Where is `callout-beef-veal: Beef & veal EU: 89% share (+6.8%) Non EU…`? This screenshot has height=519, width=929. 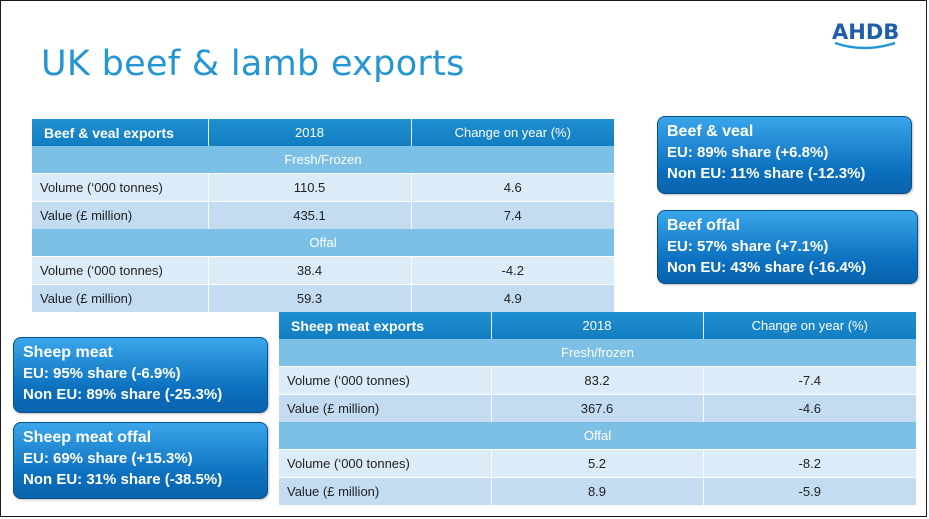
callout-beef-veal: Beef & veal EU: 89% share (+6.8%) Non EU… is located at coordinates (784, 155).